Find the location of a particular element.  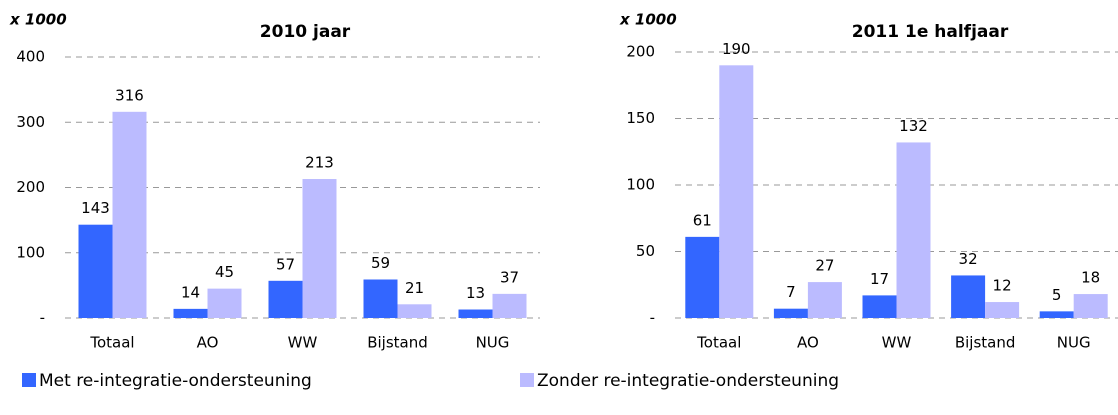

value-label: 7 is located at coordinates (791, 292).